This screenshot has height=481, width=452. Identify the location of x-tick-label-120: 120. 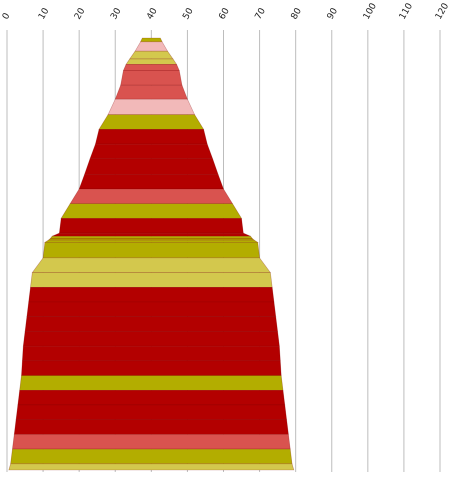
(442, 11).